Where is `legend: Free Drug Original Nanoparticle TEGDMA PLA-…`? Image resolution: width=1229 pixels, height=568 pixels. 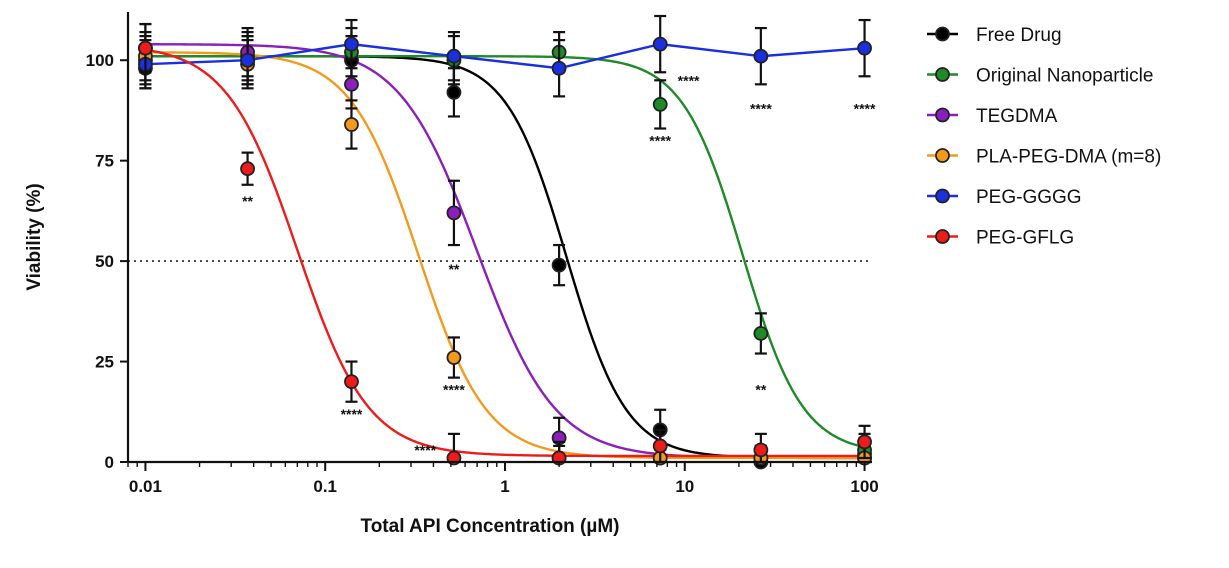
legend: Free Drug Original Nanoparticle TEGDMA PLA-… is located at coordinates (1044, 137).